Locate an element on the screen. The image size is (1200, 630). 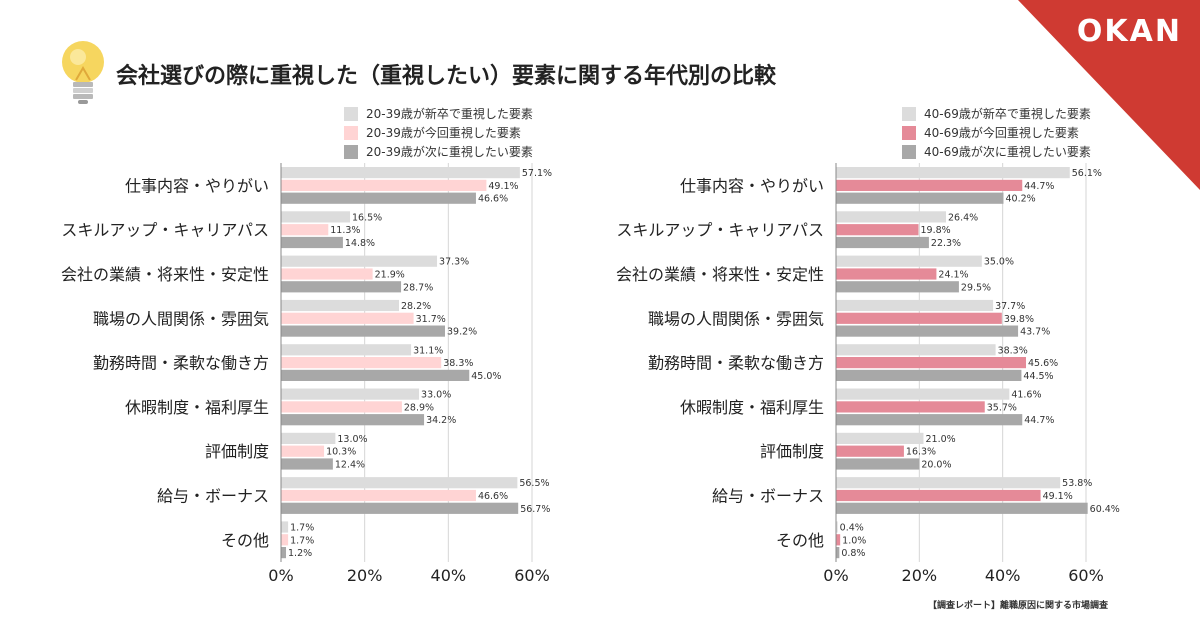
x-tick-label: 20% is located at coordinates (365, 575).